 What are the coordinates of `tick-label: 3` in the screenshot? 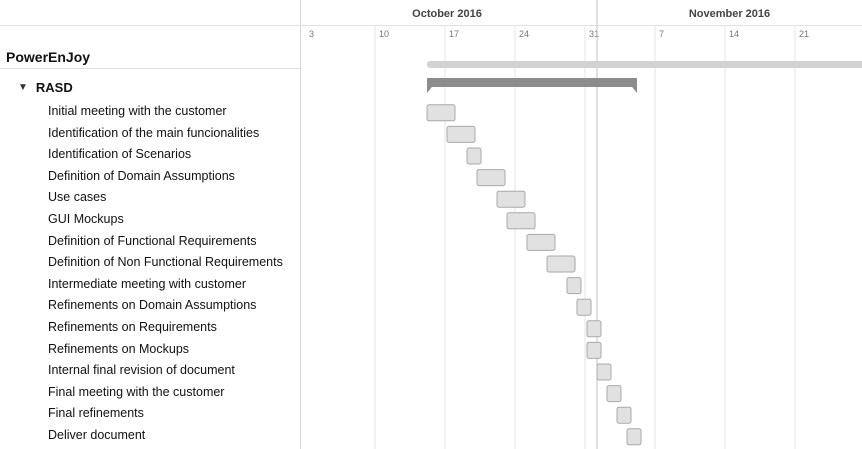 It's located at (311, 34).